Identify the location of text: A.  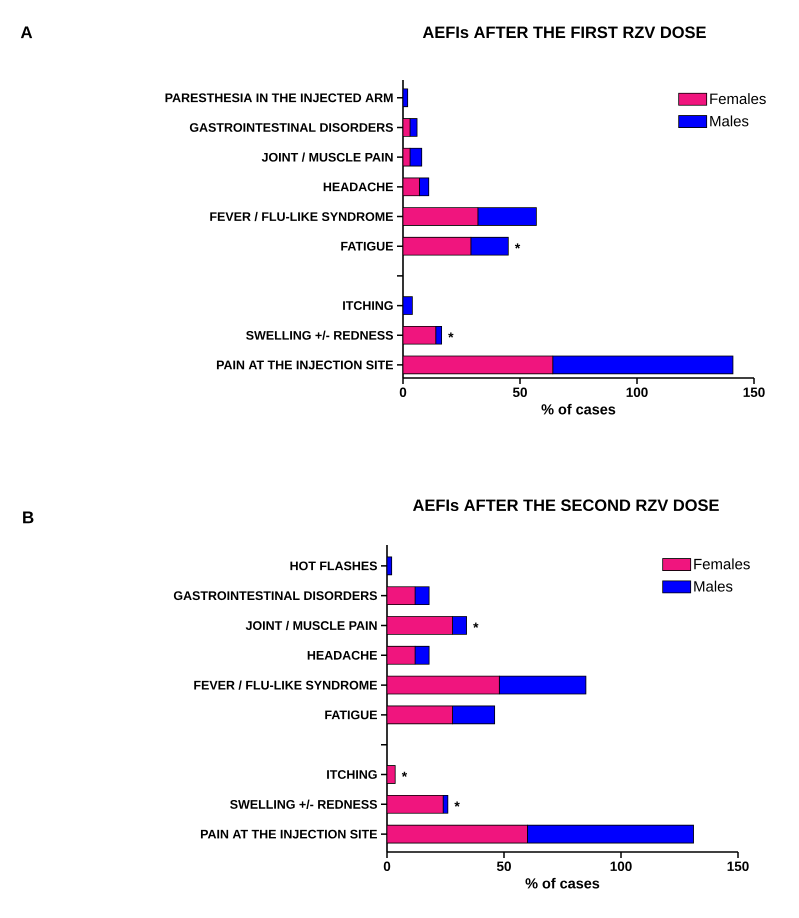
(26, 32).